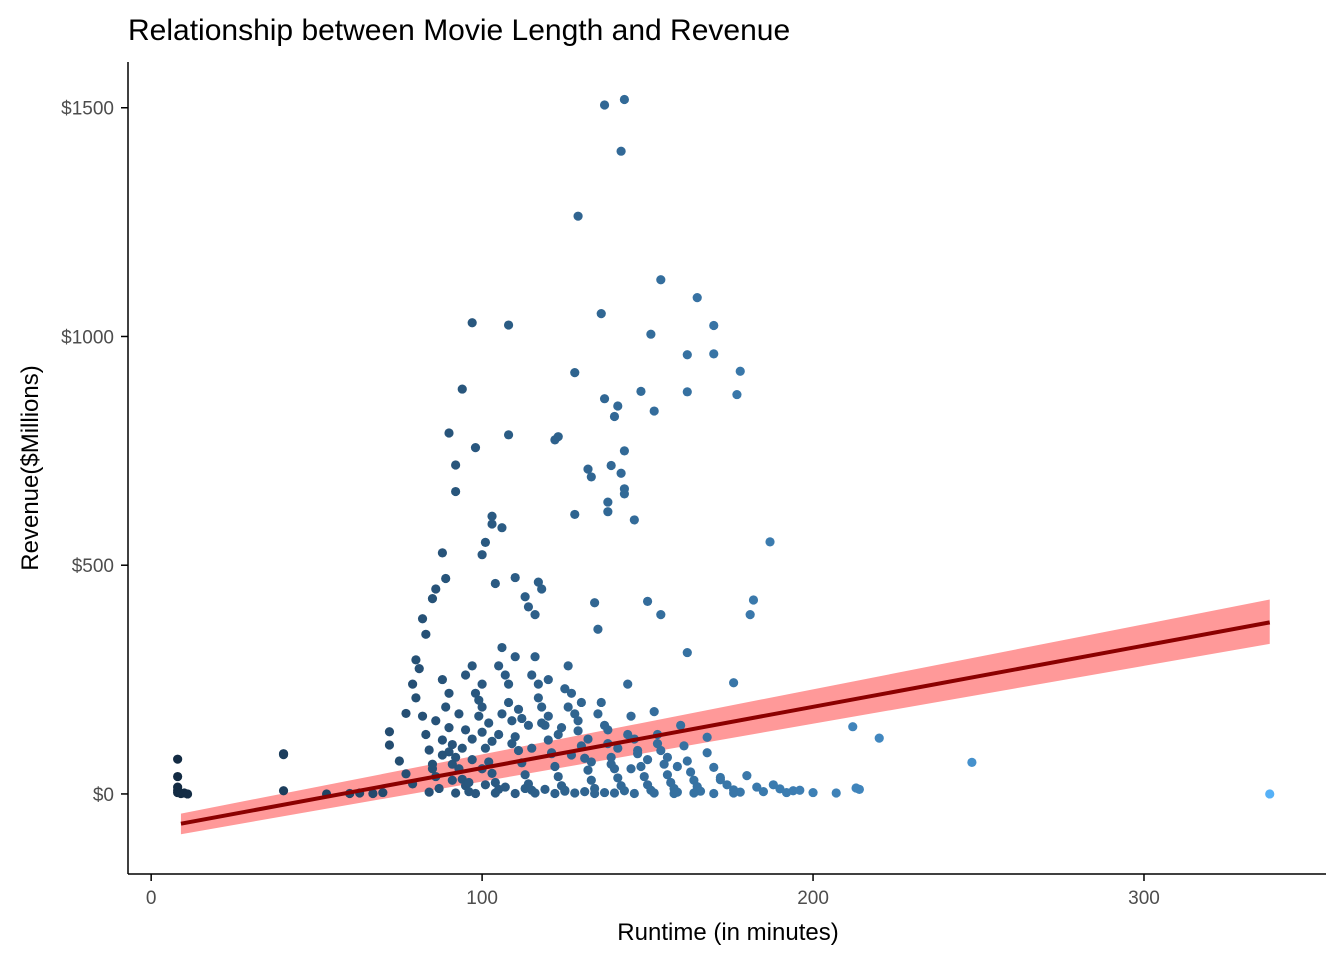 Image resolution: width=1344 pixels, height=960 pixels. Describe the element at coordinates (87, 337) in the screenshot. I see `y-tick-label: $1000` at that location.